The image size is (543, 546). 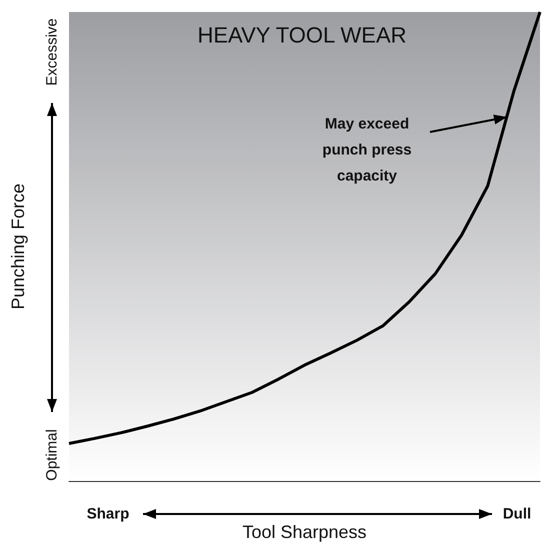 I want to click on annotation: HEAVY TOOL WEAR, so click(x=302, y=35).